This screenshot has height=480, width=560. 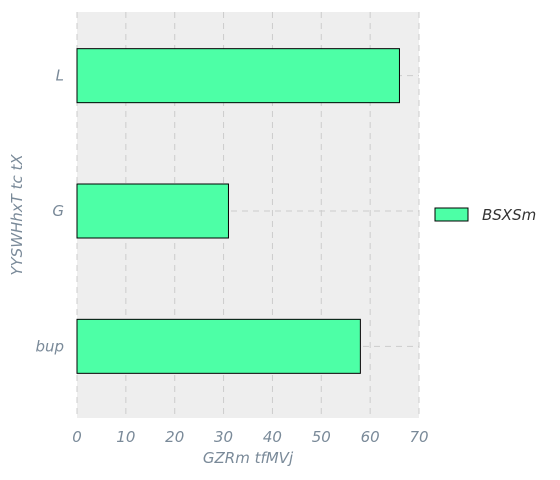 I want to click on legend-label: BSXSm, so click(x=509, y=215).